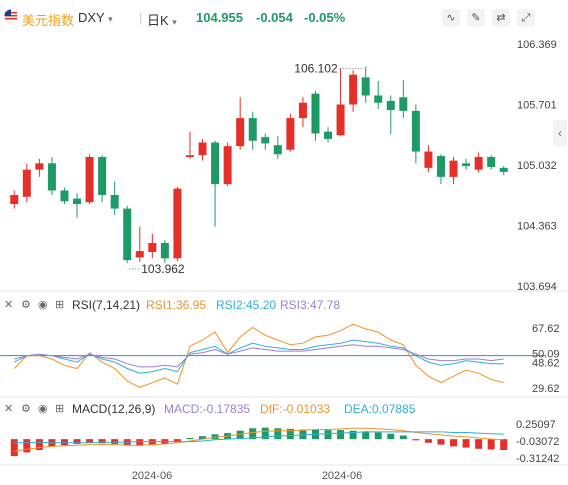 The width and height of the screenshot is (568, 485). I want to click on fullscreen-button: ⤢, so click(526, 18).